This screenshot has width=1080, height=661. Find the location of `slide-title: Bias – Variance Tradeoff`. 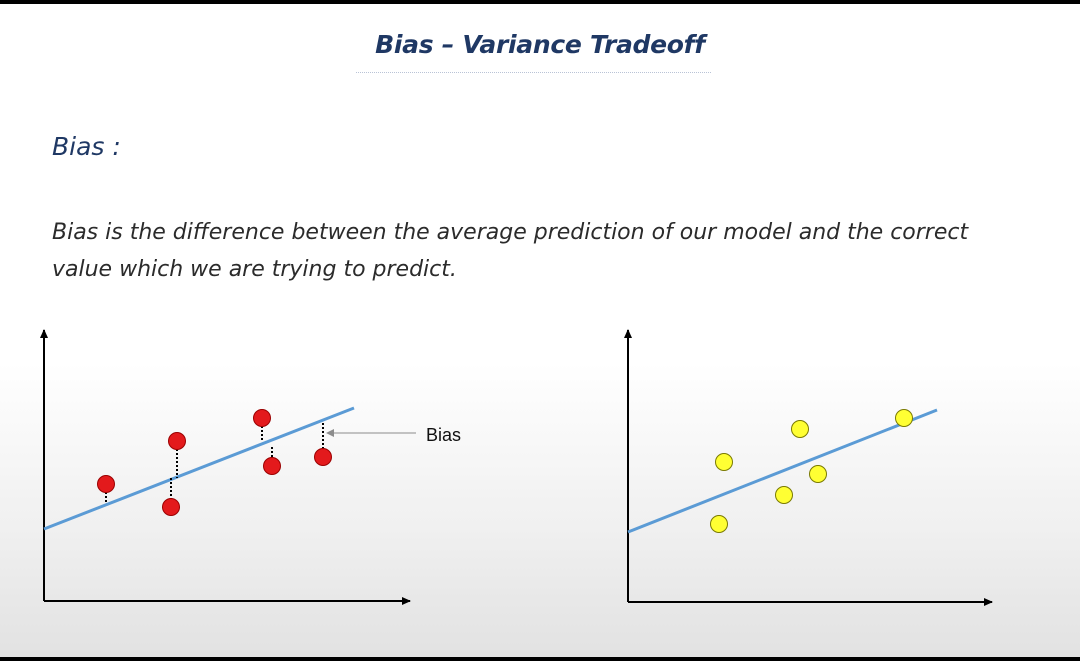

slide-title: Bias – Variance Tradeoff is located at coordinates (540, 44).